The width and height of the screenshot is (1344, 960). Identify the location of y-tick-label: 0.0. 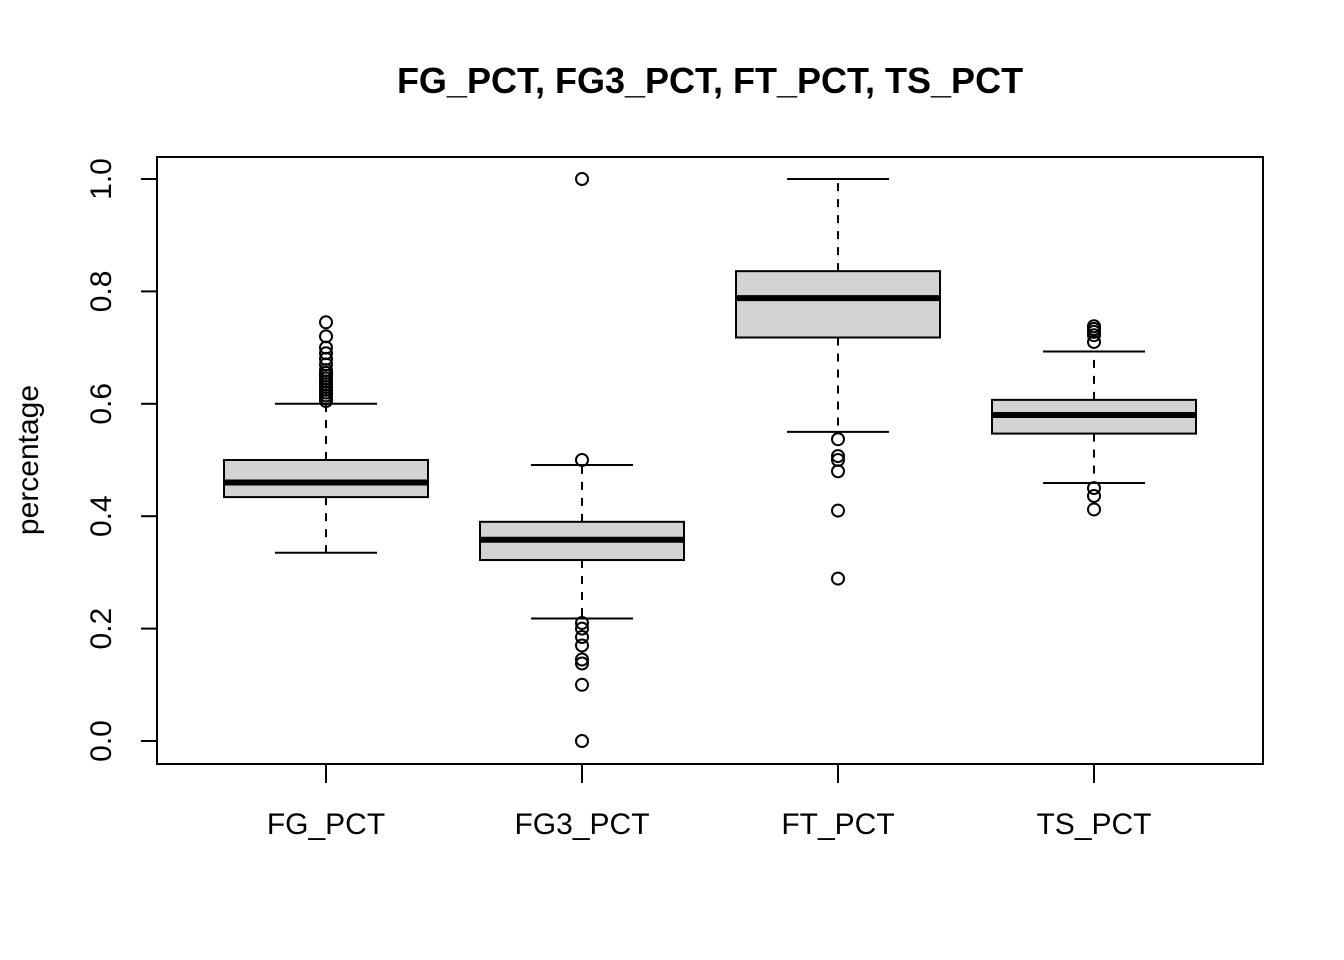
(101, 741).